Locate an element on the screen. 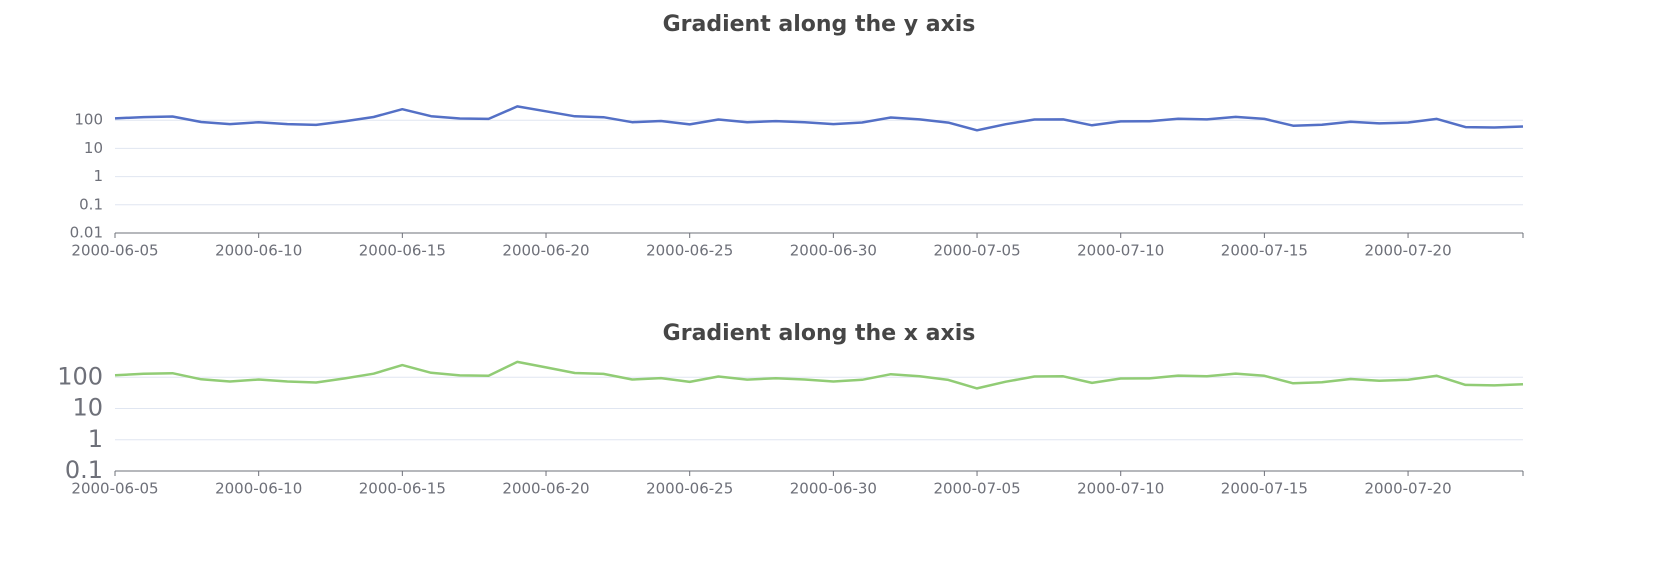  y-tick-label: 0.01 is located at coordinates (86, 233).